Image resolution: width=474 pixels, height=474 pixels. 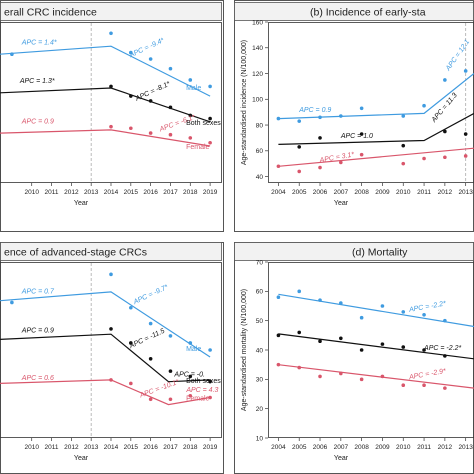 I want to click on x-tick-label: 2010, so click(x=403, y=447).